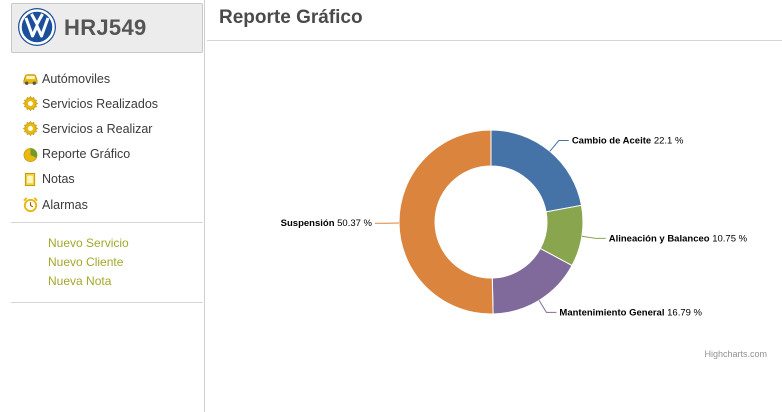  Describe the element at coordinates (354, 223) in the screenshot. I see `data-label-value: 50.37 %` at that location.